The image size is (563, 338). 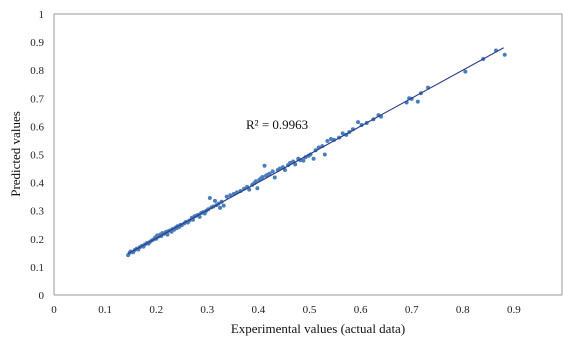 What do you see at coordinates (42, 296) in the screenshot?
I see `y-tick-label: 0` at bounding box center [42, 296].